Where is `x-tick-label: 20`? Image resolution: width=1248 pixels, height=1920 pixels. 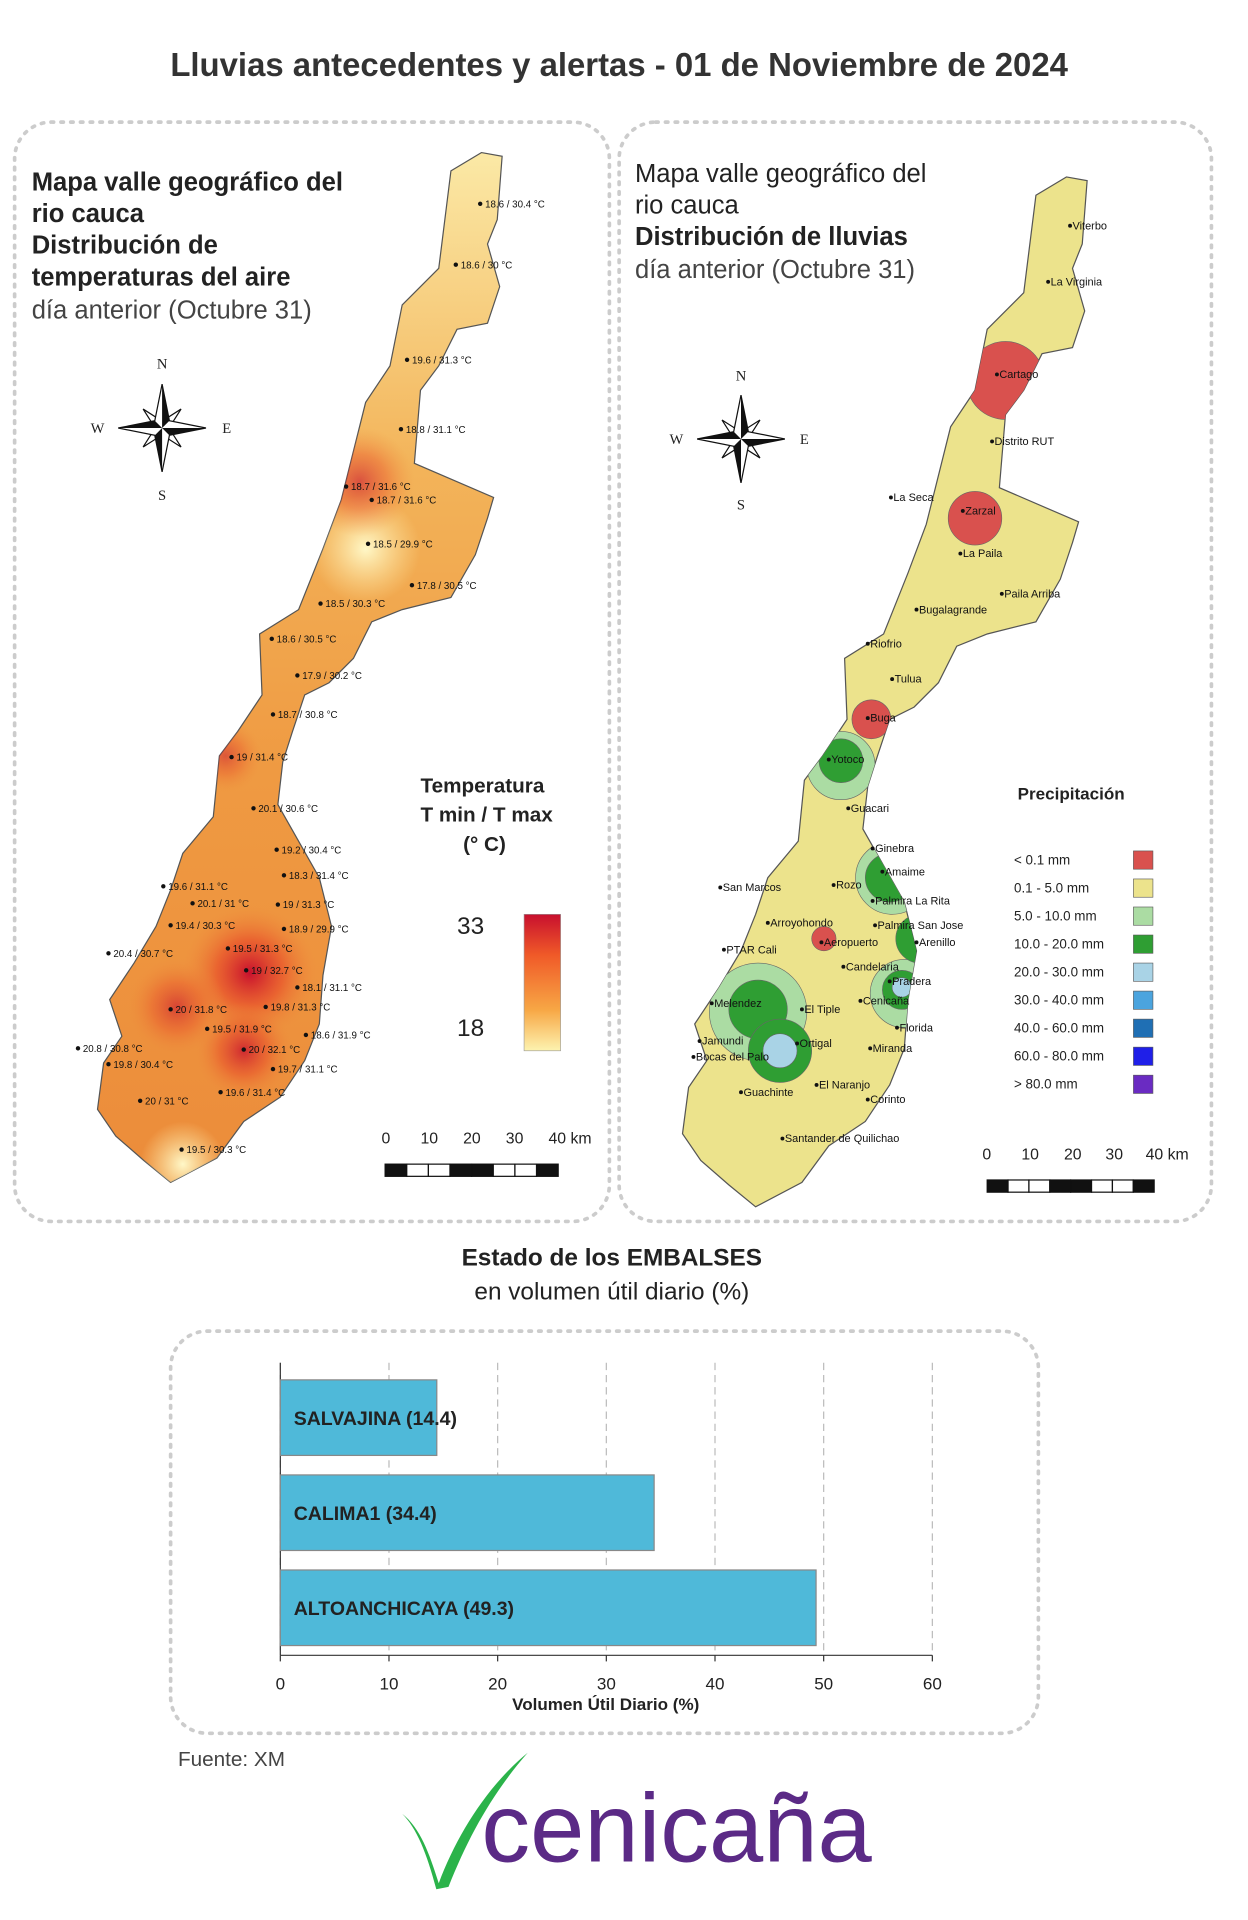 x-tick-label: 20 is located at coordinates (497, 1683).